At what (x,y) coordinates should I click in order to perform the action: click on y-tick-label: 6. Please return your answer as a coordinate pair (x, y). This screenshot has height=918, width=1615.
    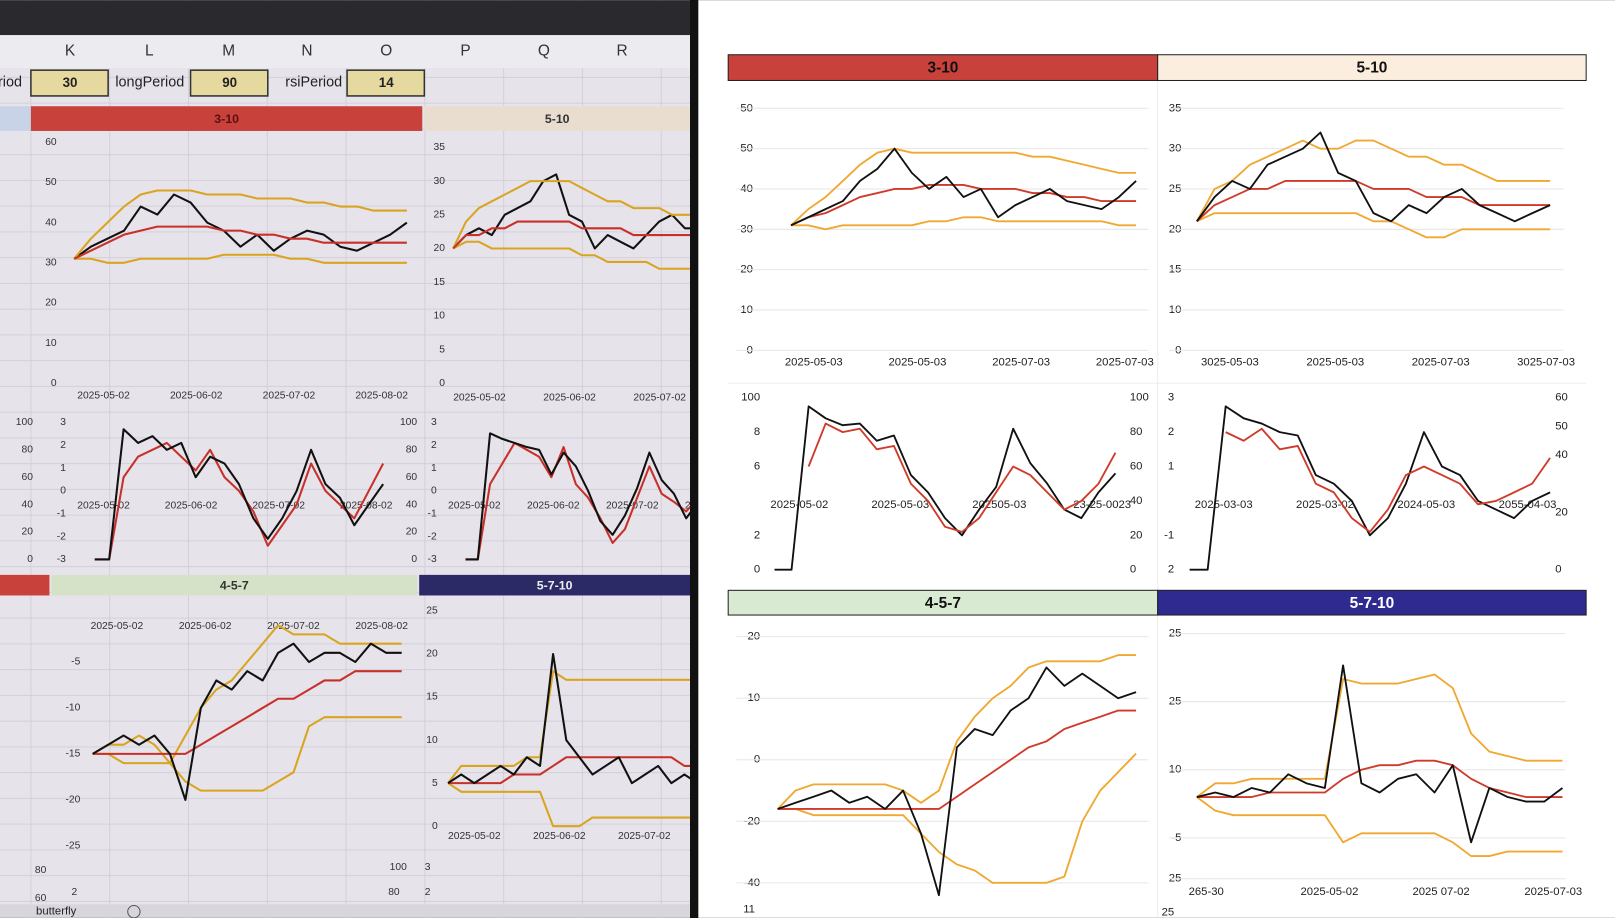
    Looking at the image, I should click on (757, 467).